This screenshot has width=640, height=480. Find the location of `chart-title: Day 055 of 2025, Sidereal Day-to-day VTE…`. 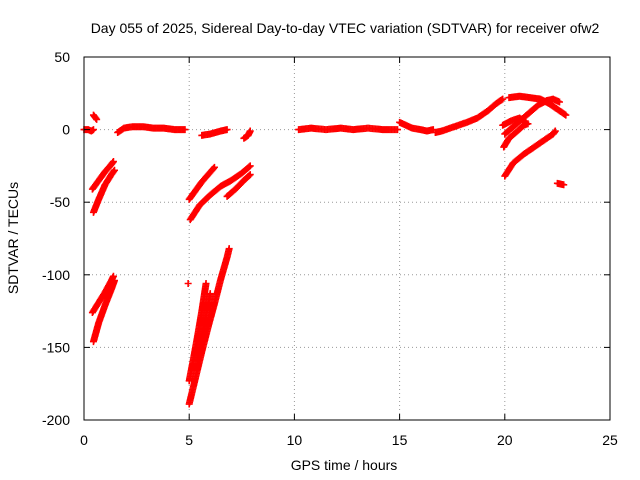

chart-title: Day 055 of 2025, Sidereal Day-to-day VTE… is located at coordinates (345, 28).